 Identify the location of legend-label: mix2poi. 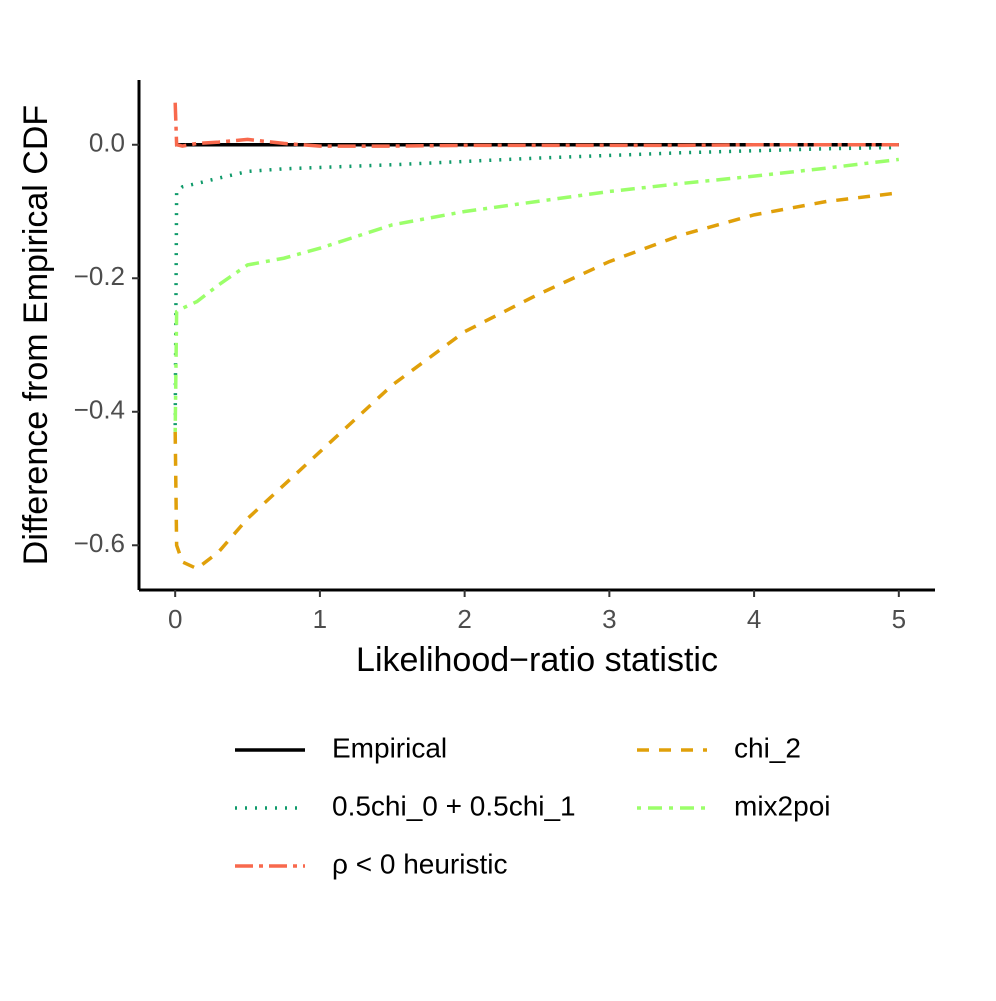
(782, 805).